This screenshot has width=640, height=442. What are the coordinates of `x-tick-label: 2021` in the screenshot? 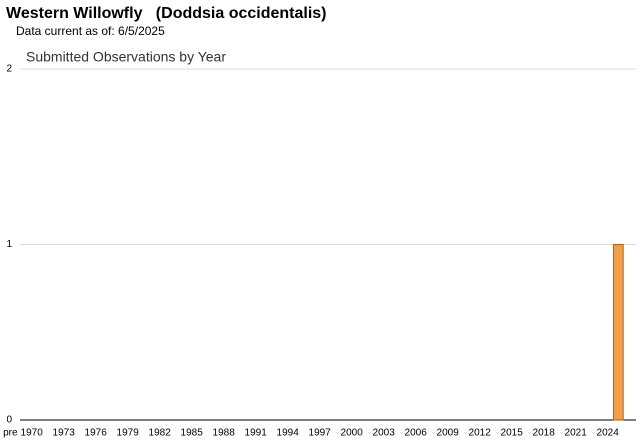 It's located at (576, 433).